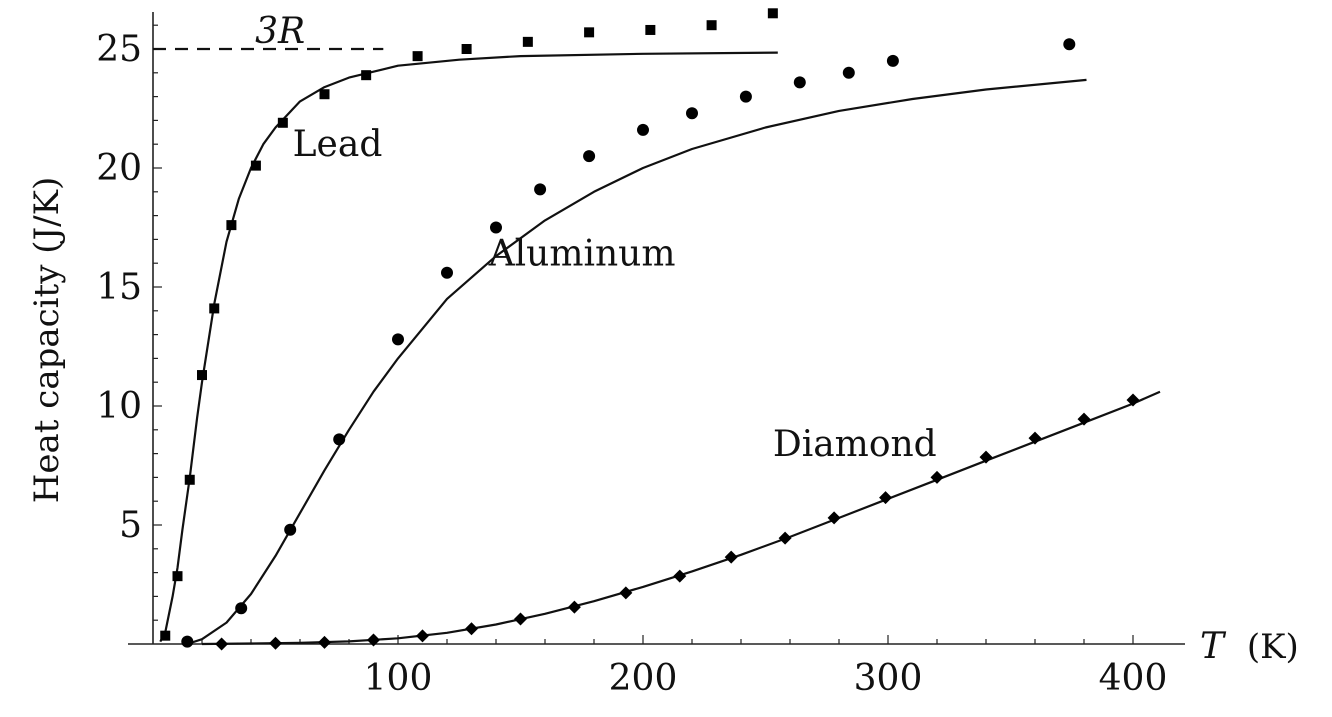 The height and width of the screenshot is (717, 1332). I want to click on y-tick-label: 25, so click(119, 49).